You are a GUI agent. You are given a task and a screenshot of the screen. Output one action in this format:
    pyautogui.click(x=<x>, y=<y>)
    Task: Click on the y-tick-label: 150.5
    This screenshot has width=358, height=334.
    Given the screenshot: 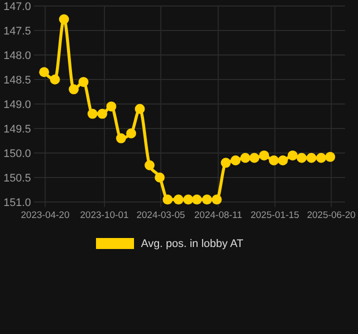 What is the action you would take?
    pyautogui.click(x=17, y=178)
    